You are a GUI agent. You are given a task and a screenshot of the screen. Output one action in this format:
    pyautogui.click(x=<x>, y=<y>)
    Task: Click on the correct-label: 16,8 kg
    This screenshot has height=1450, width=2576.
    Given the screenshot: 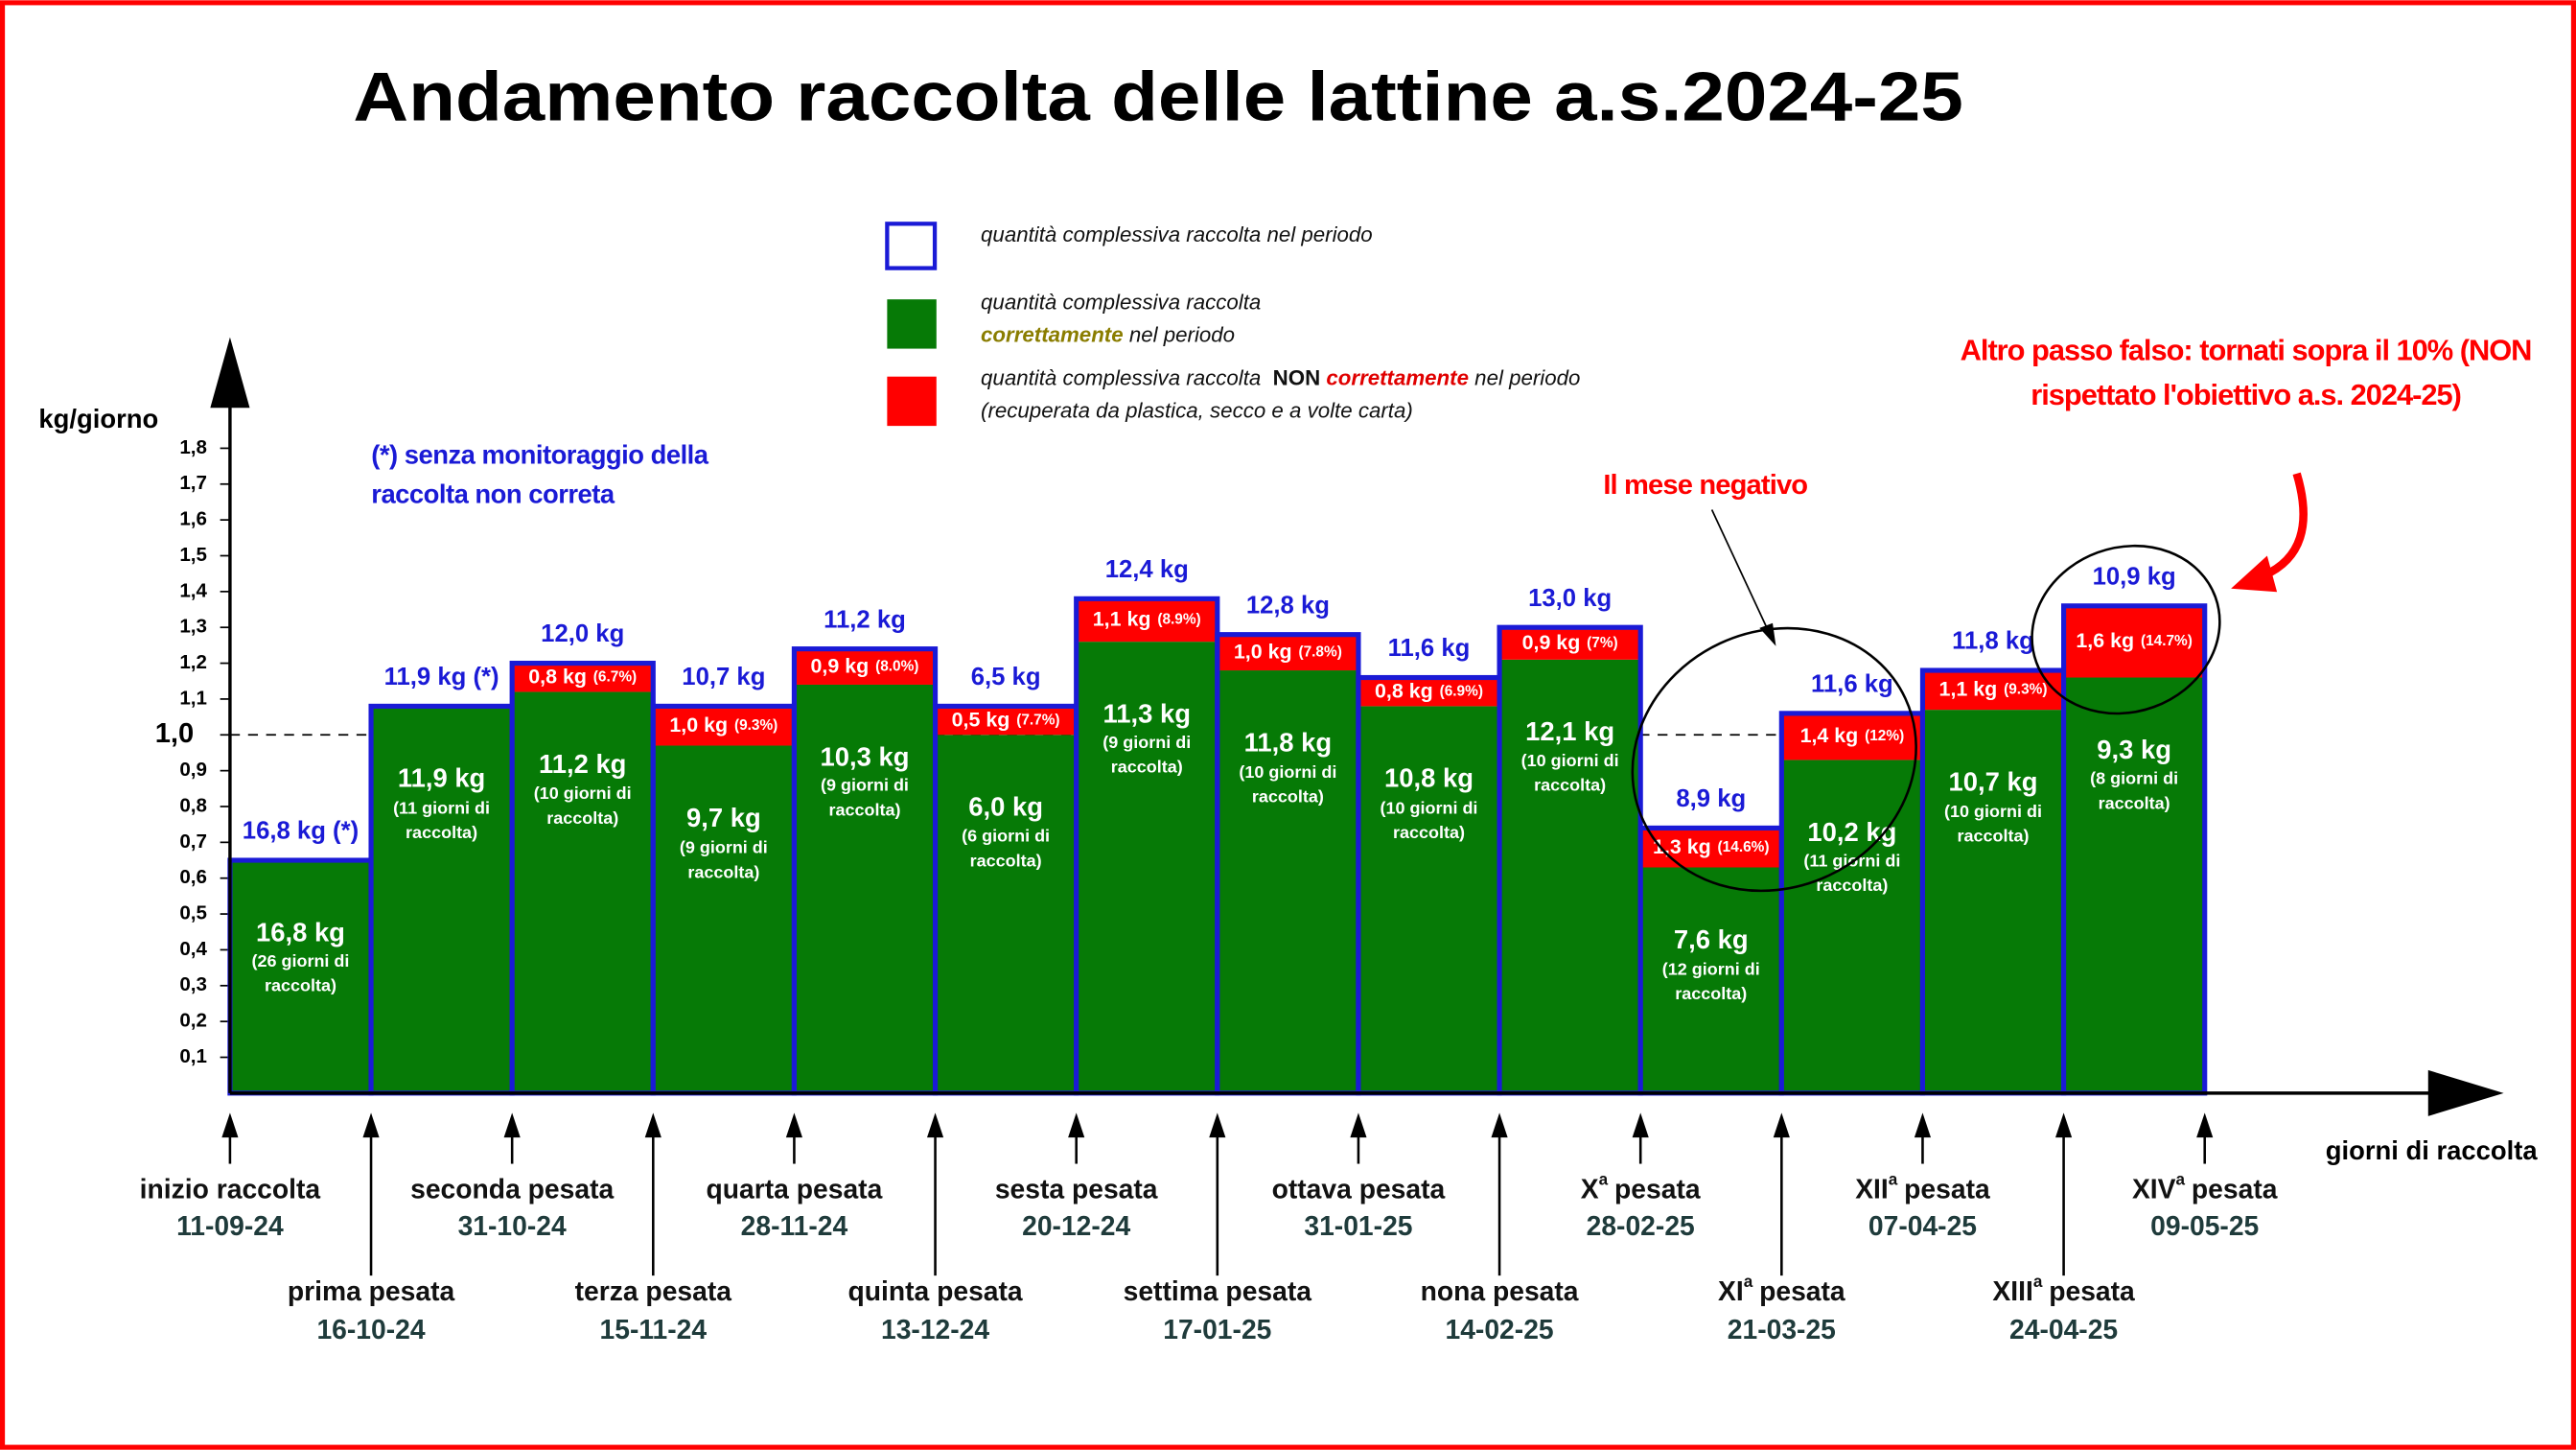 What is the action you would take?
    pyautogui.click(x=300, y=932)
    